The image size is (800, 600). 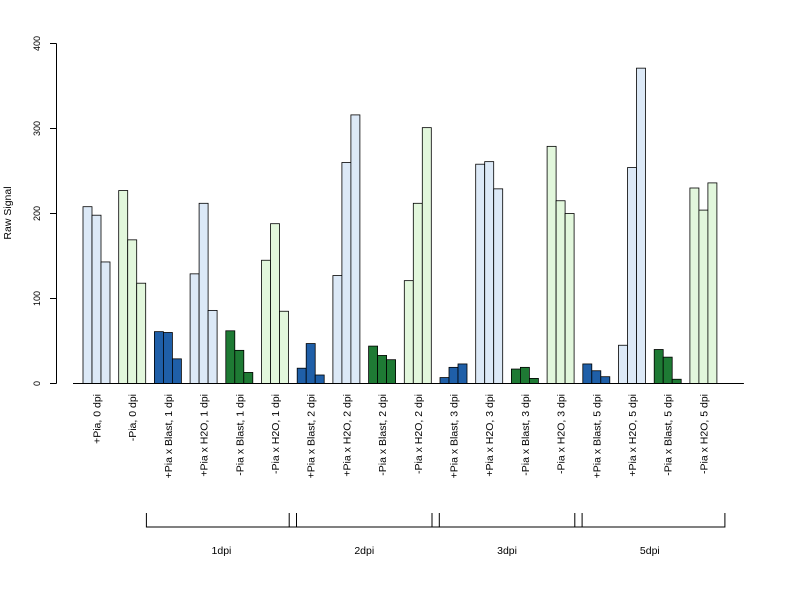 What do you see at coordinates (633, 435) in the screenshot?
I see `x-tick-label: +Pia x H2O, 5 dpi` at bounding box center [633, 435].